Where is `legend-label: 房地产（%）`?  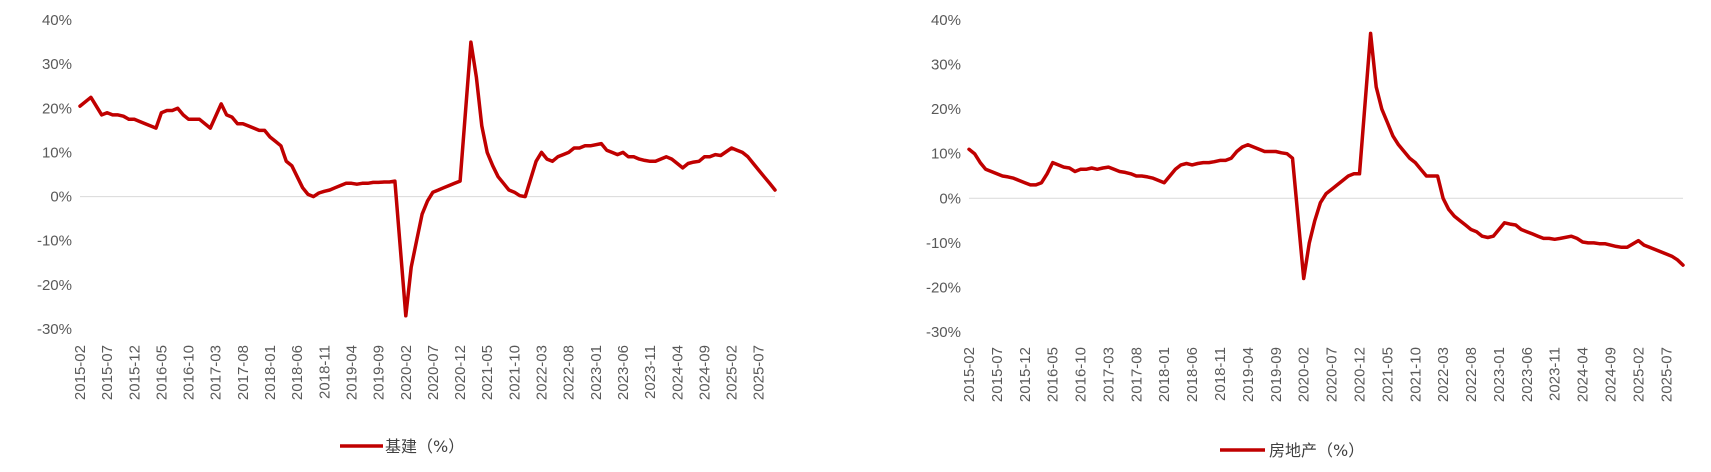 legend-label: 房地产（%） is located at coordinates (1316, 450).